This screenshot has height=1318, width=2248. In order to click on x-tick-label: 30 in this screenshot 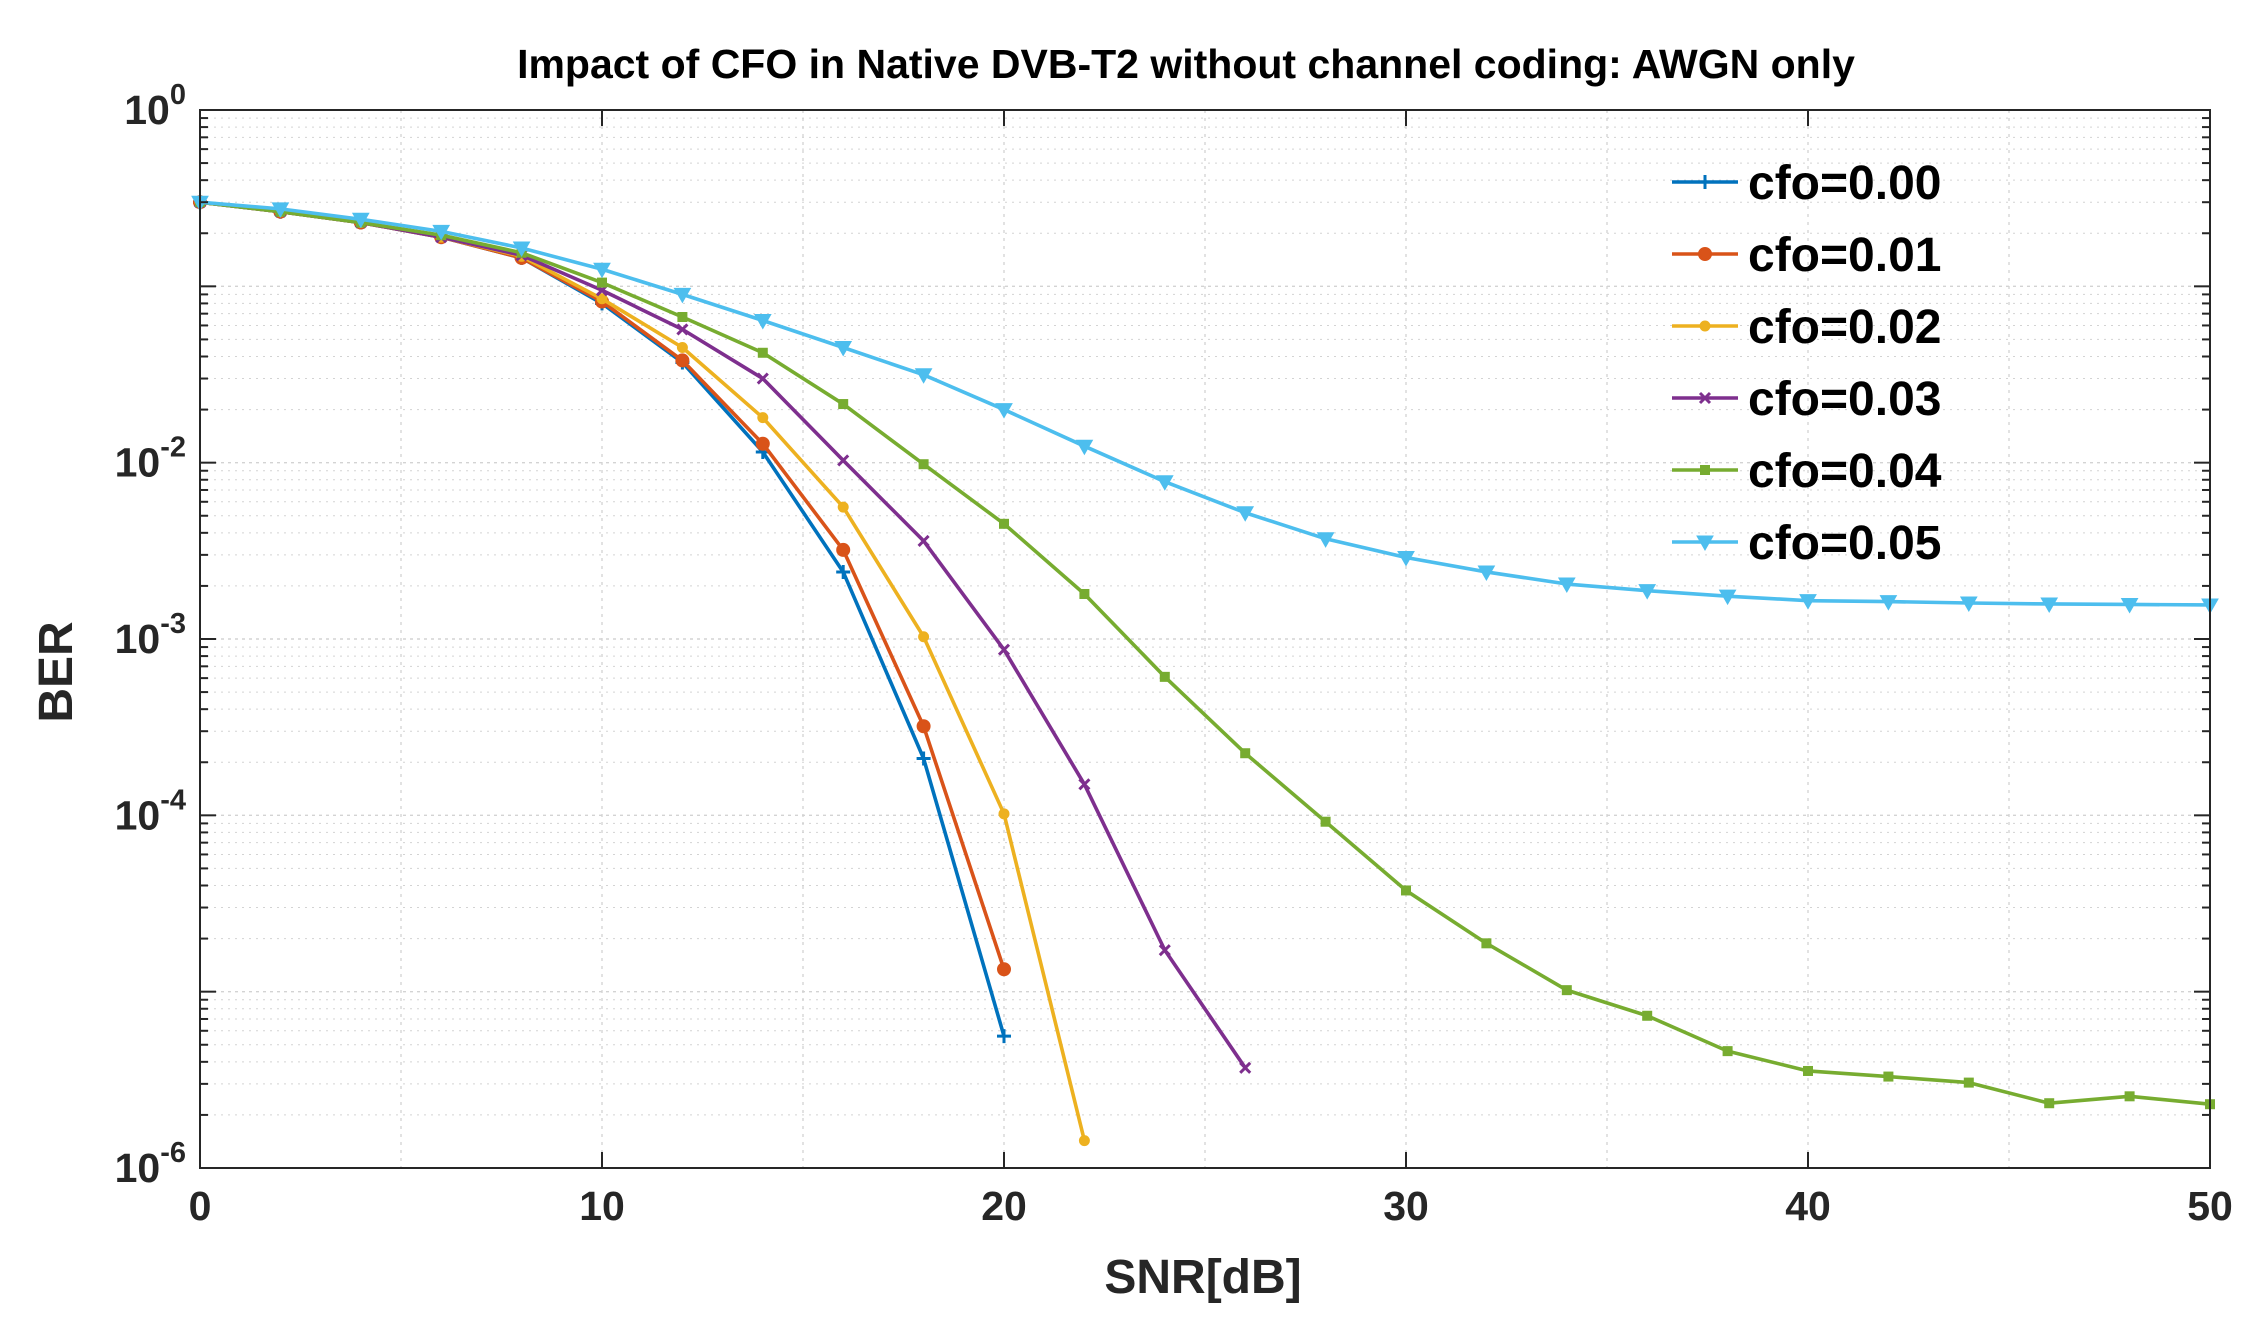, I will do `click(1406, 1206)`.